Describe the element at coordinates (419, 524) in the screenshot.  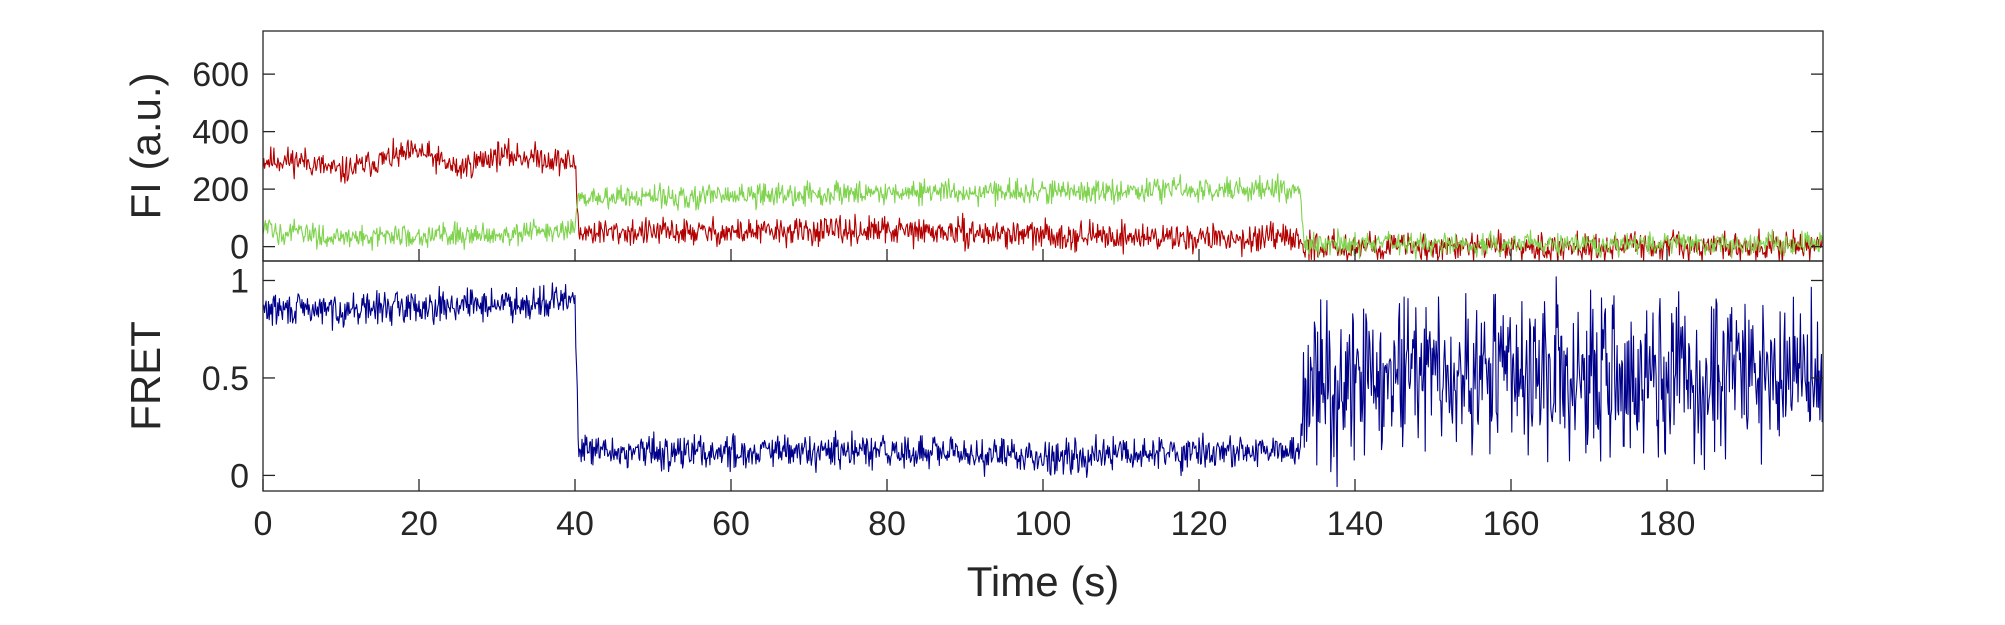
I see `time-x-tick-label: 20` at that location.